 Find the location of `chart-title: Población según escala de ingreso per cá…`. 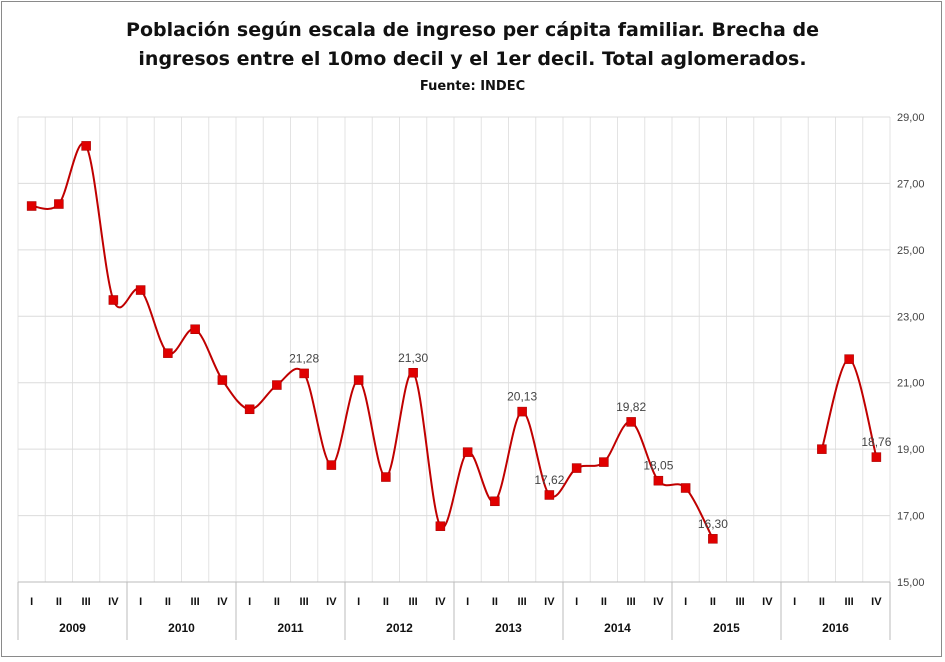

chart-title: Población según escala de ingreso per cá… is located at coordinates (472, 45).